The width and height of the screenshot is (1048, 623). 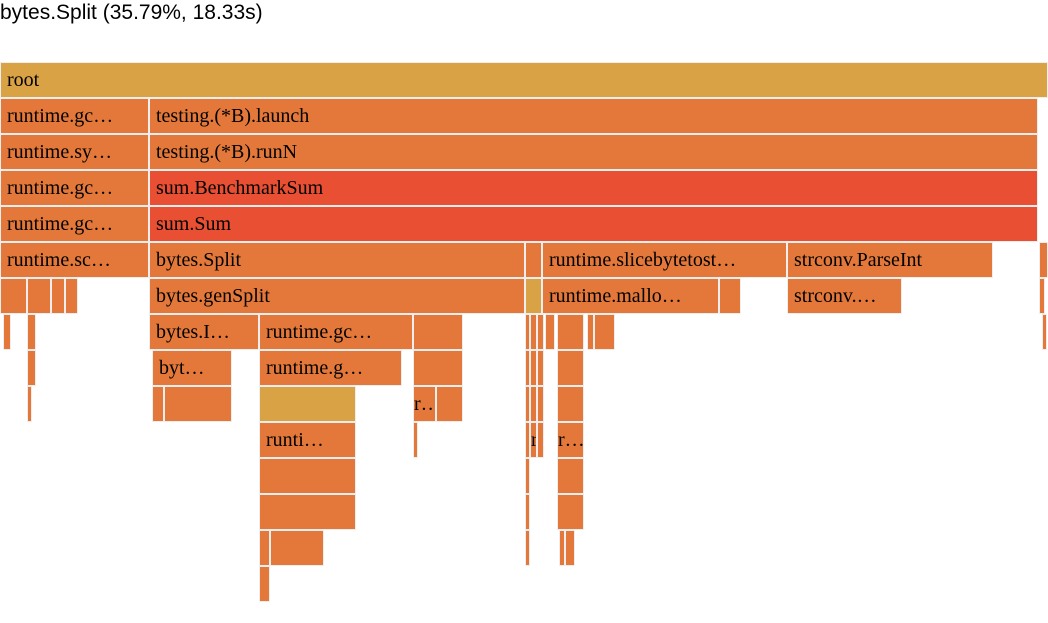 I want to click on flame-frame: bytes.Split, so click(x=337, y=260).